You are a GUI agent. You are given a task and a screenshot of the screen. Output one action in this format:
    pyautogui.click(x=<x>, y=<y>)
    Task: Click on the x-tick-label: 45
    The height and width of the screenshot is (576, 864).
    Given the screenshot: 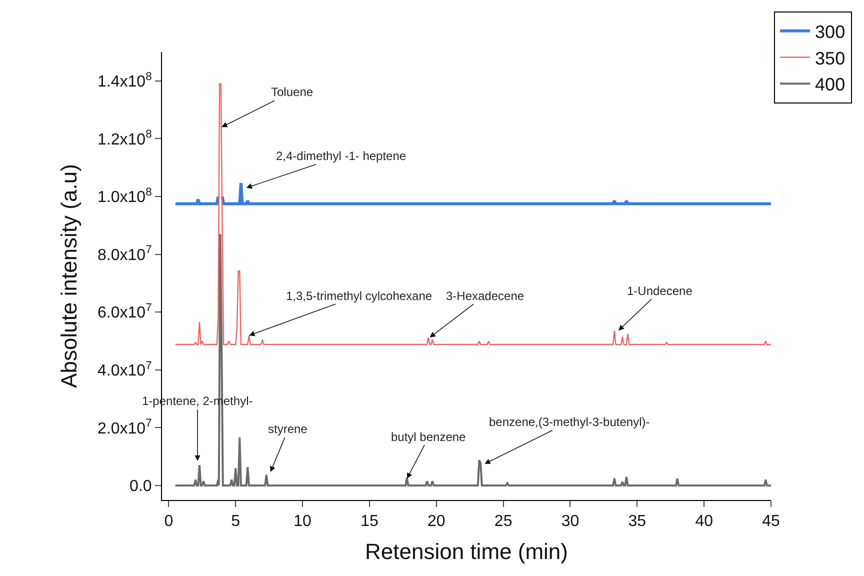 What is the action you would take?
    pyautogui.click(x=771, y=521)
    